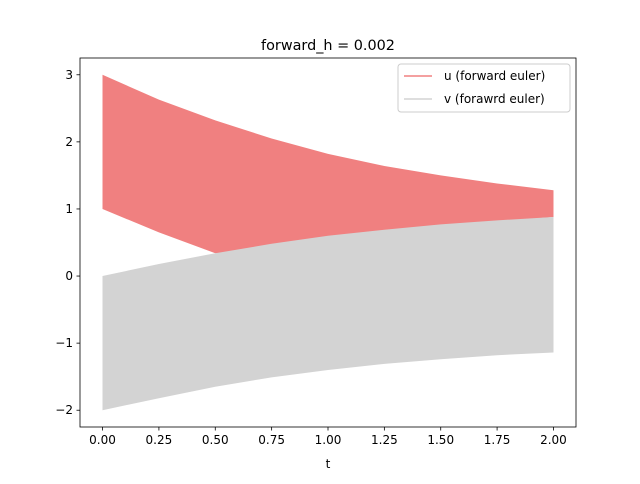 The image size is (640, 484). I want to click on y-tick-label: −1, so click(64, 343).